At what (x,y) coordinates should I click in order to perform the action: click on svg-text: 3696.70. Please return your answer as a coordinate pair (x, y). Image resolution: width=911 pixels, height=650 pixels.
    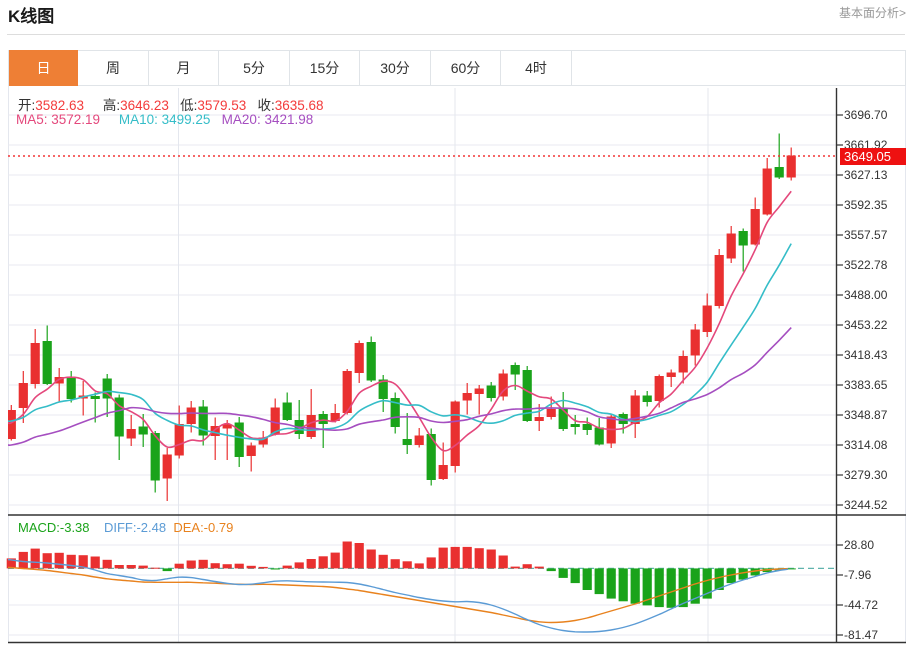
    Looking at the image, I should click on (866, 115).